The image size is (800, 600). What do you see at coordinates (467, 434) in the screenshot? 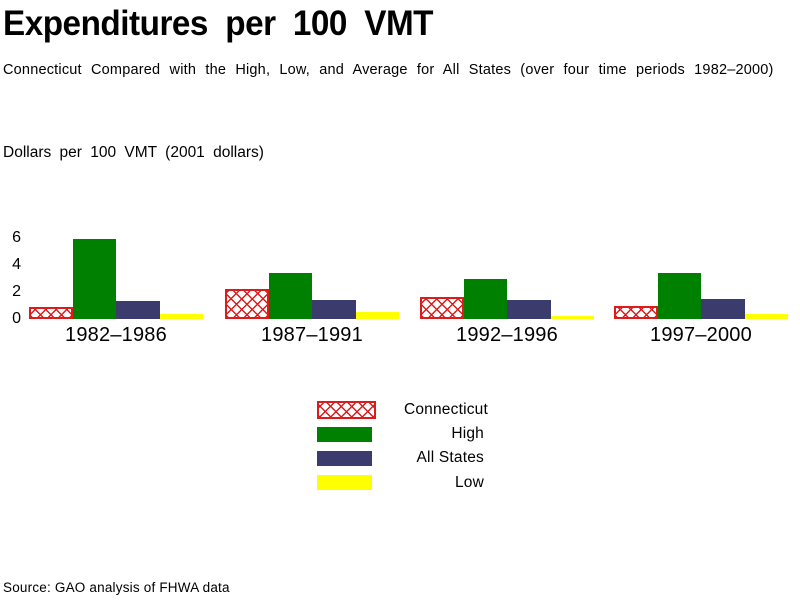
I see `legend-label-high: High` at bounding box center [467, 434].